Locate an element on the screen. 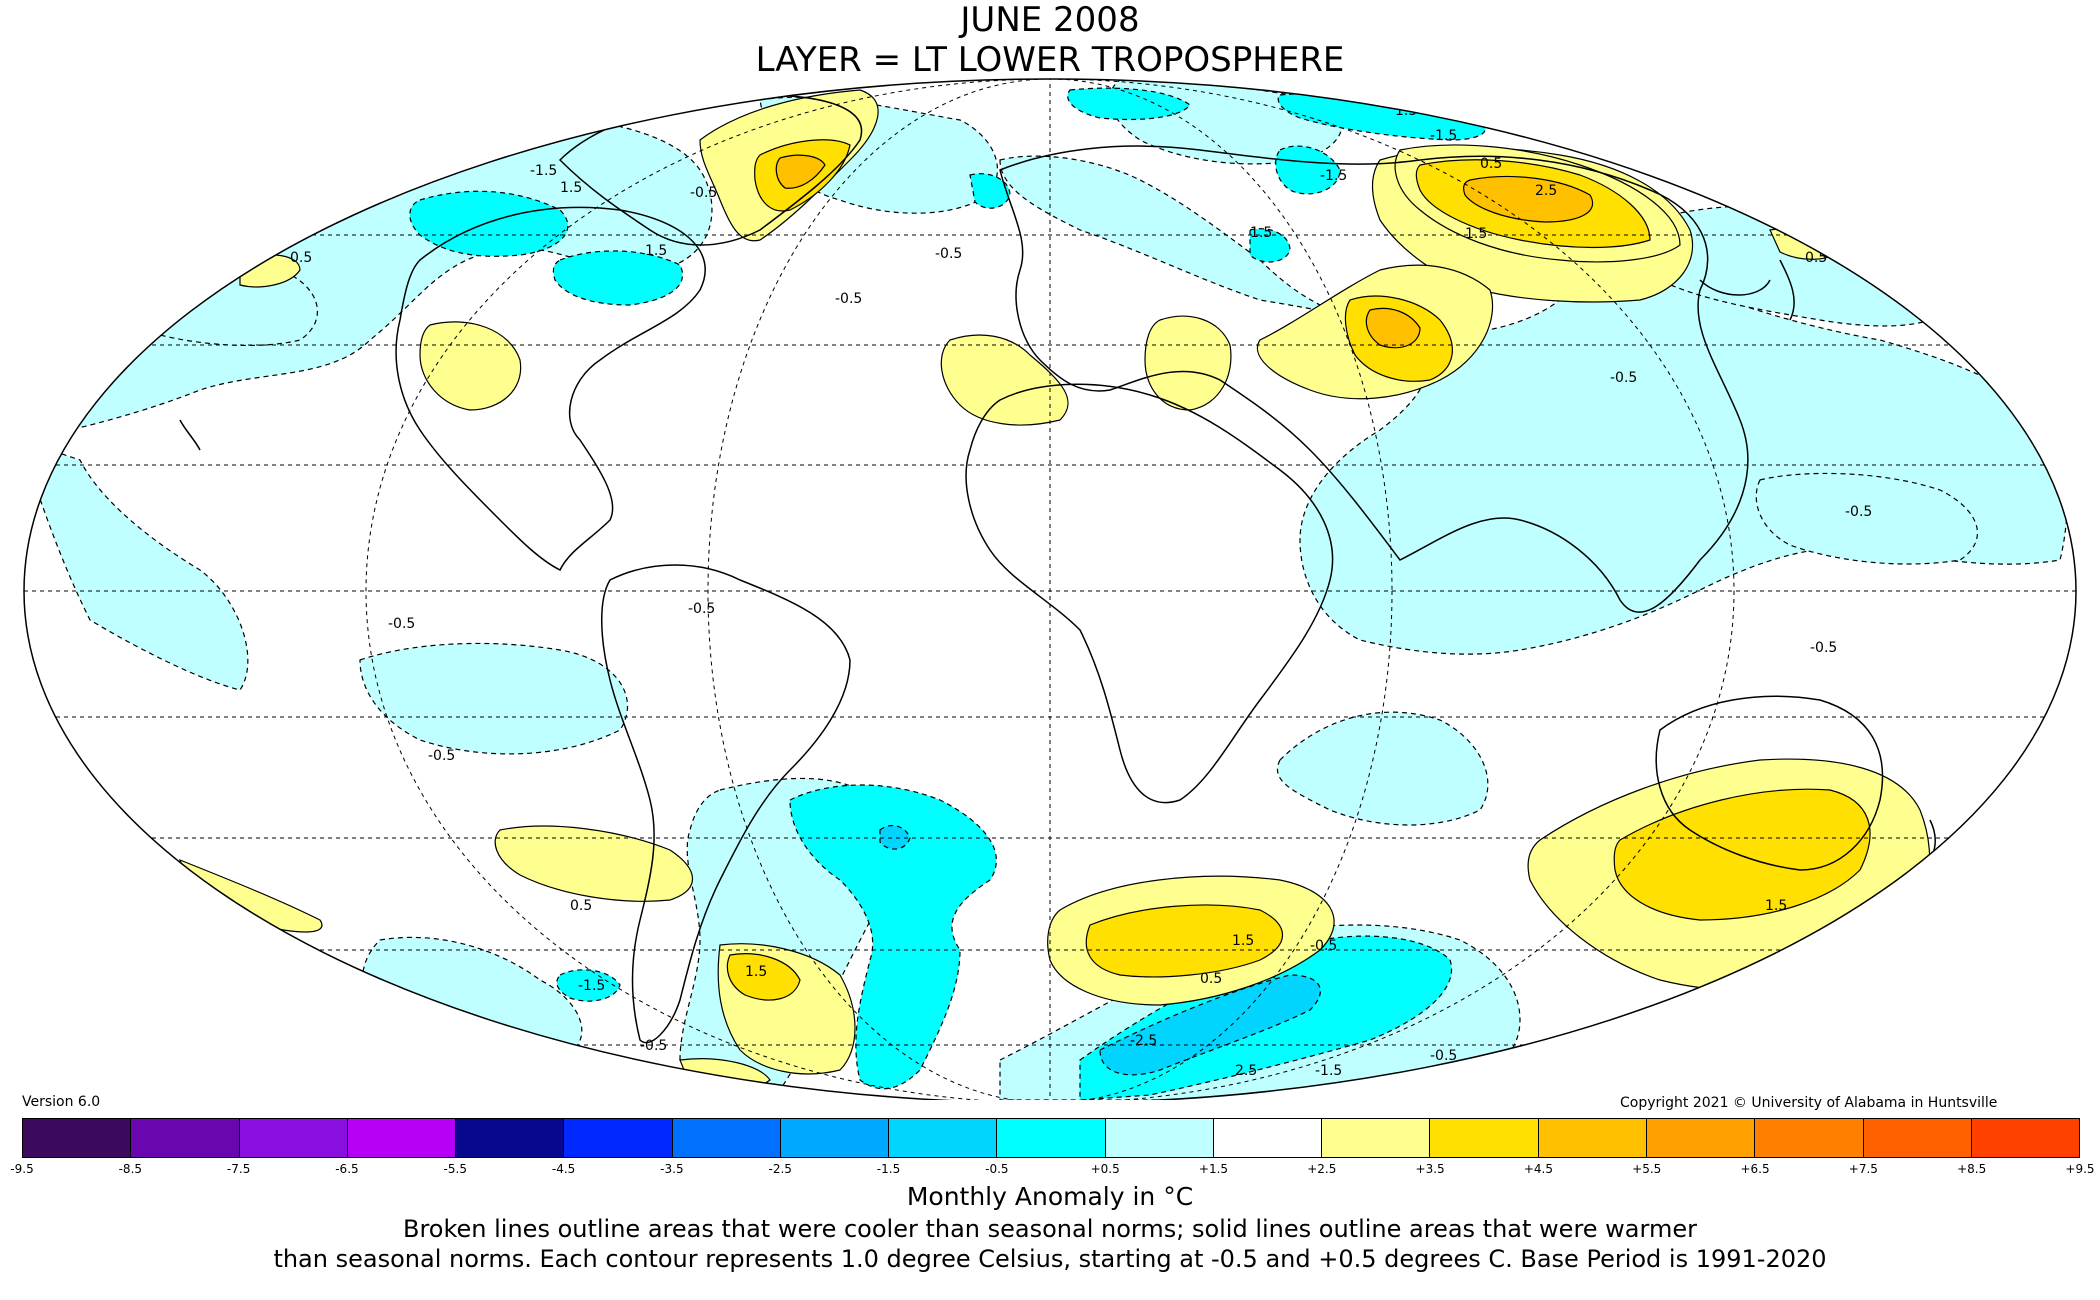 Image resolution: width=2100 pixels, height=1300 pixels. color-scale-bar is located at coordinates (1051, 1138).